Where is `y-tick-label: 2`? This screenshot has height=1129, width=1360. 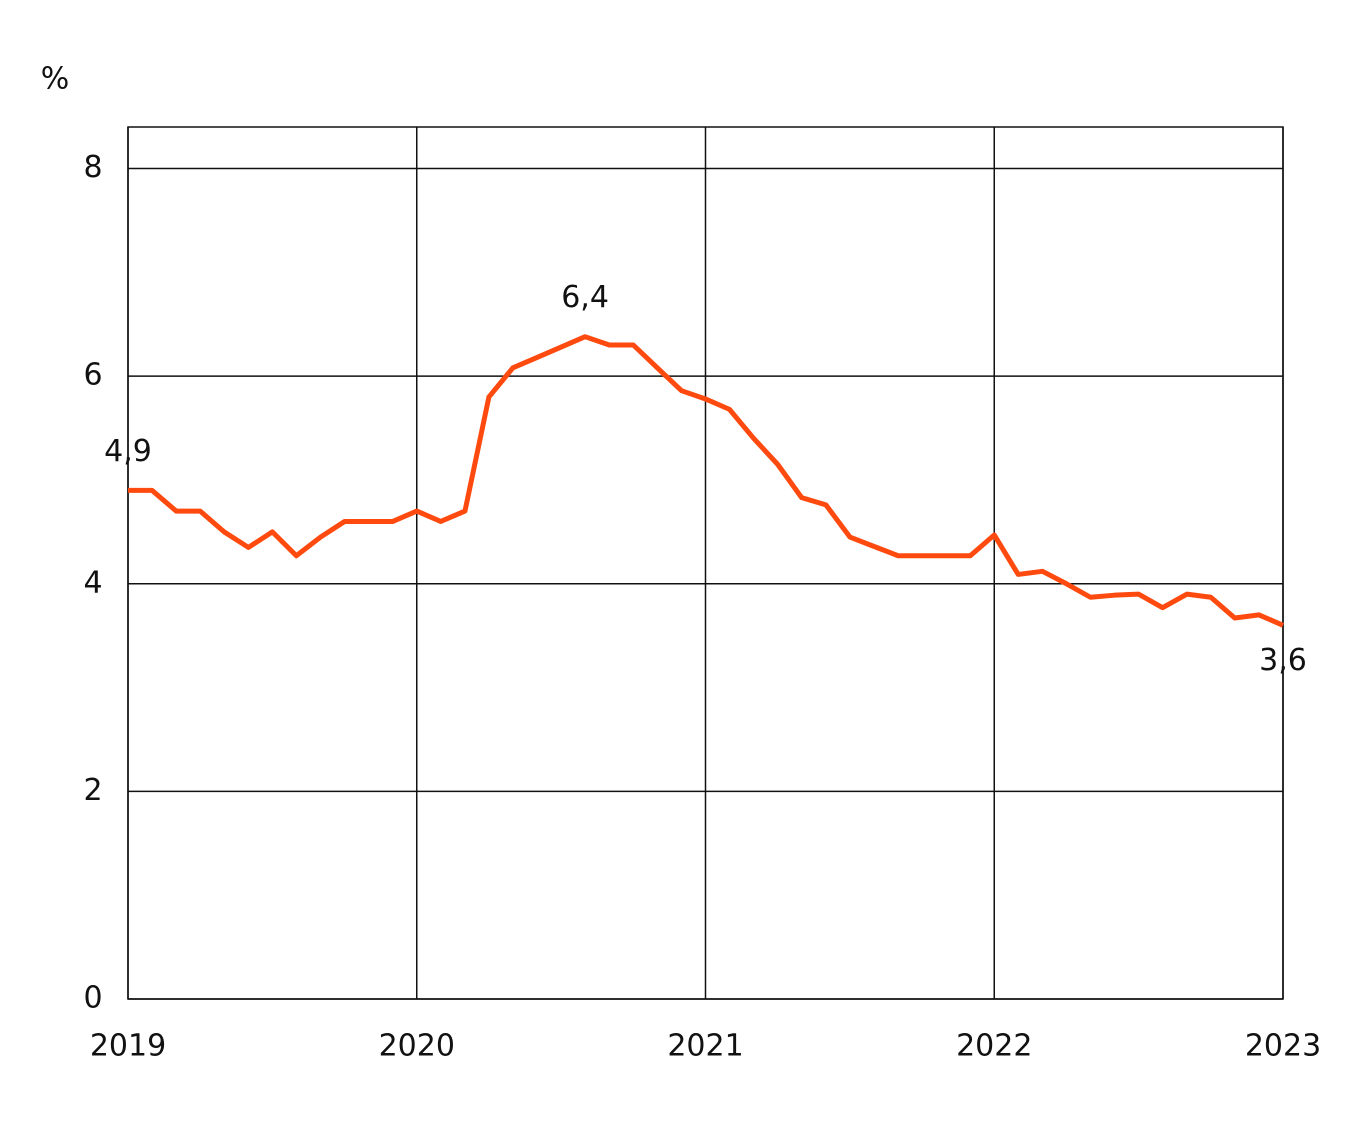
y-tick-label: 2 is located at coordinates (92, 790).